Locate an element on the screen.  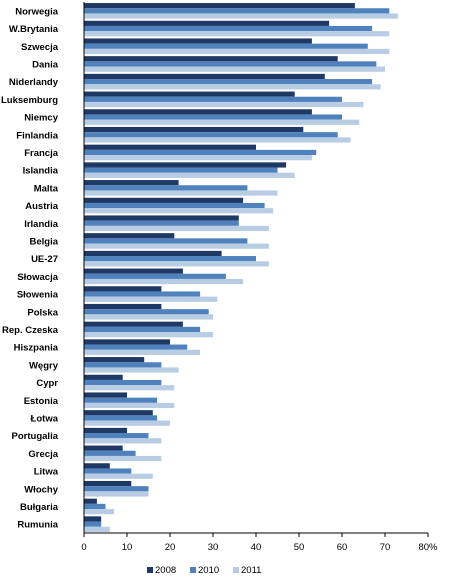
category-label: W.Brytania is located at coordinates (34, 29).